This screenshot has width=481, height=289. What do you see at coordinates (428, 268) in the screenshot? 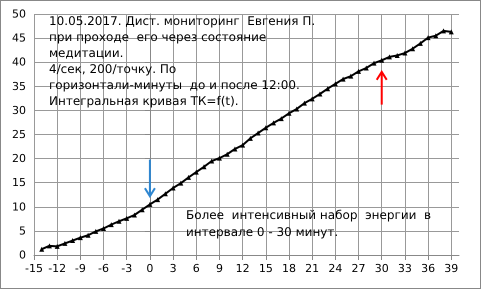
I see `x-tick-label: 36` at bounding box center [428, 268].